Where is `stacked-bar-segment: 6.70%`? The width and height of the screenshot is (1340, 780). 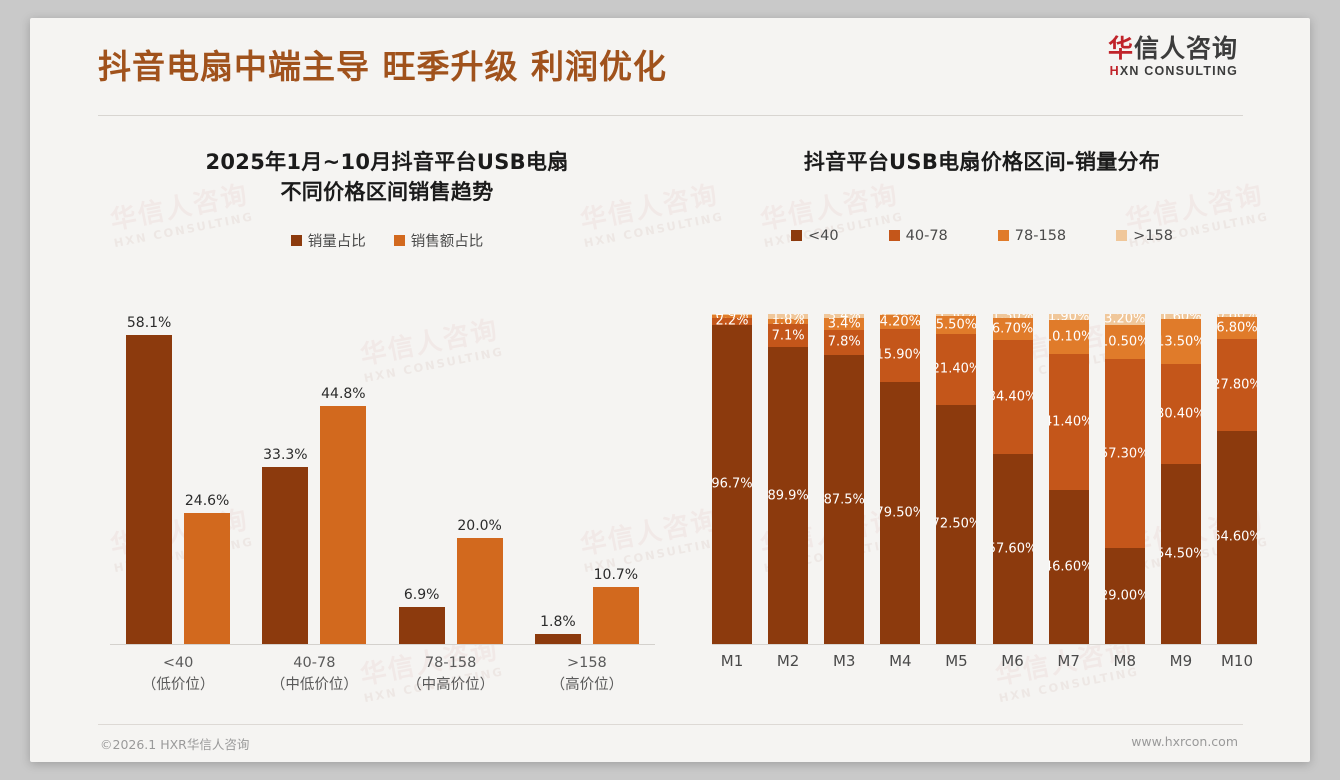
stacked-bar-segment: 6.70% is located at coordinates (1012, 329).